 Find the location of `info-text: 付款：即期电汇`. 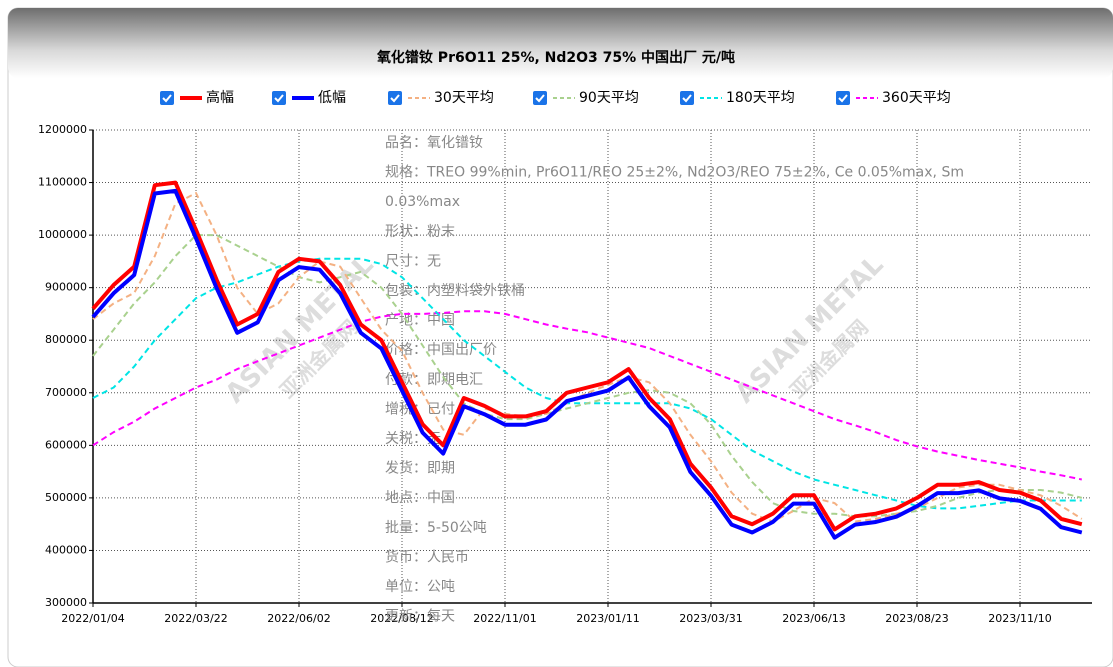

info-text: 付款：即期电汇 is located at coordinates (434, 380).